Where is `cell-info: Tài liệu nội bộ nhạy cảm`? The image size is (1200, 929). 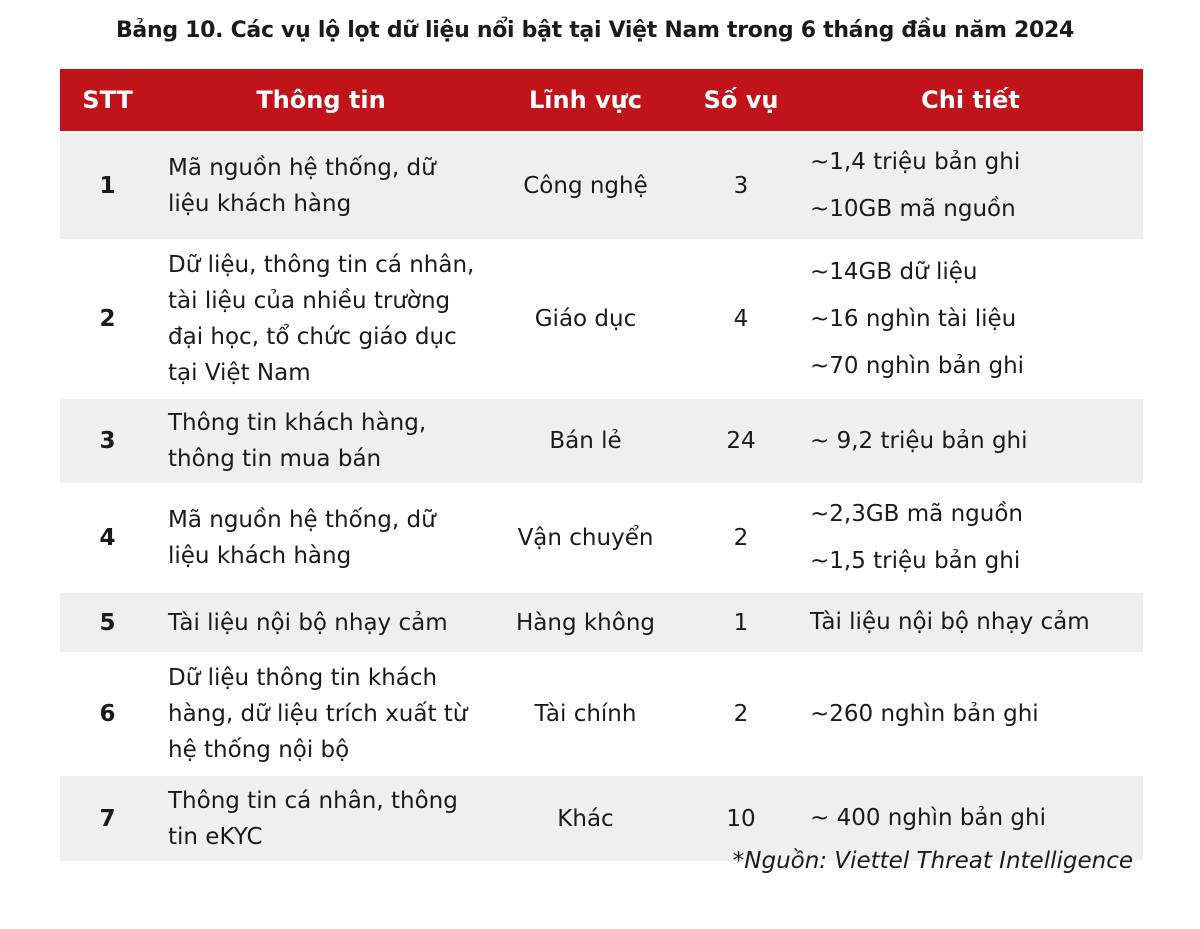 cell-info: Tài liệu nội bộ nhạy cảm is located at coordinates (321, 622).